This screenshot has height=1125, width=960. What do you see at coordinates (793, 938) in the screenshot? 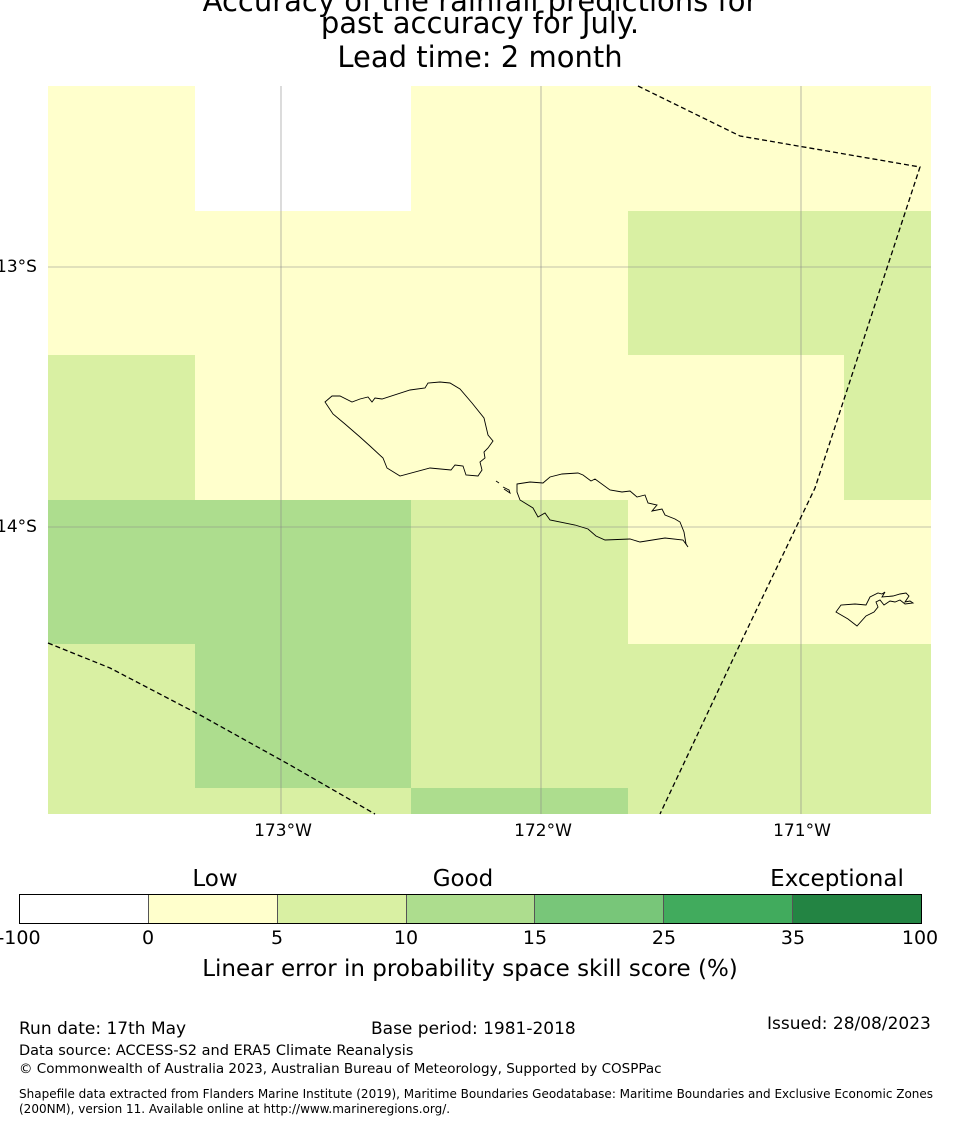
I see `colorbar-tick: 35` at bounding box center [793, 938].